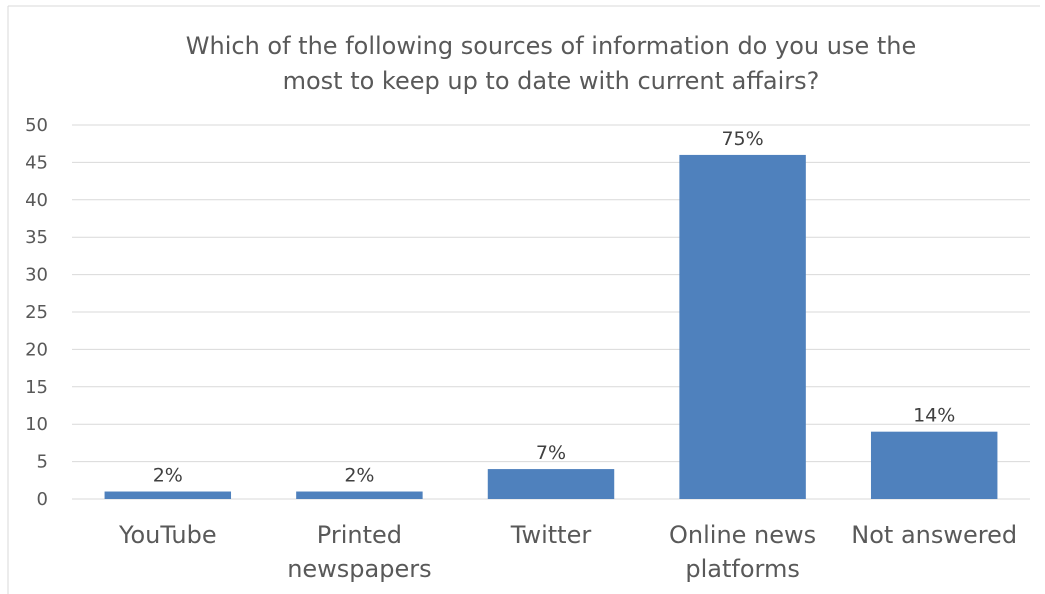 The width and height of the screenshot is (1045, 594). I want to click on y-tick-label: 15, so click(36, 387).